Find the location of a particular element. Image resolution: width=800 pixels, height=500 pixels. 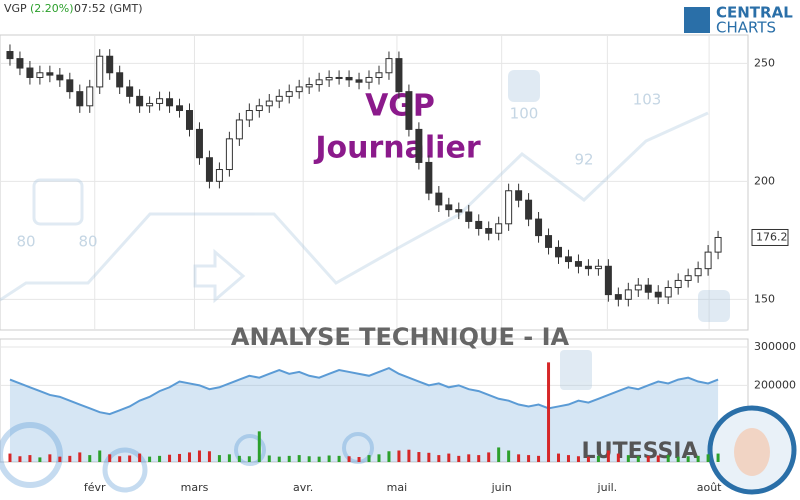

watermark-title: VGP is located at coordinates (400, 106).